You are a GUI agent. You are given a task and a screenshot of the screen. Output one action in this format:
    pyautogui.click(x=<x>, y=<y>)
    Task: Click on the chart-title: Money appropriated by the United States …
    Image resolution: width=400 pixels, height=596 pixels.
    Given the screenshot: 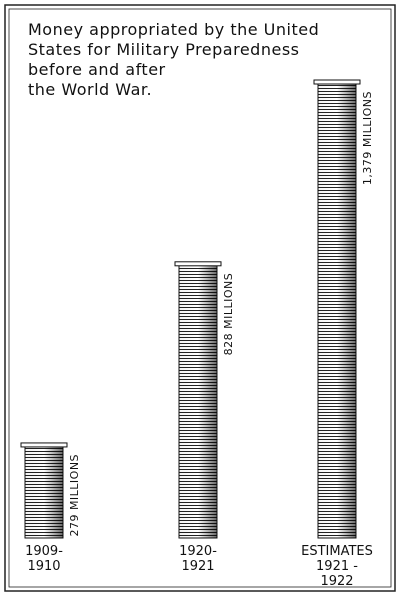 What is the action you would take?
    pyautogui.click(x=174, y=59)
    